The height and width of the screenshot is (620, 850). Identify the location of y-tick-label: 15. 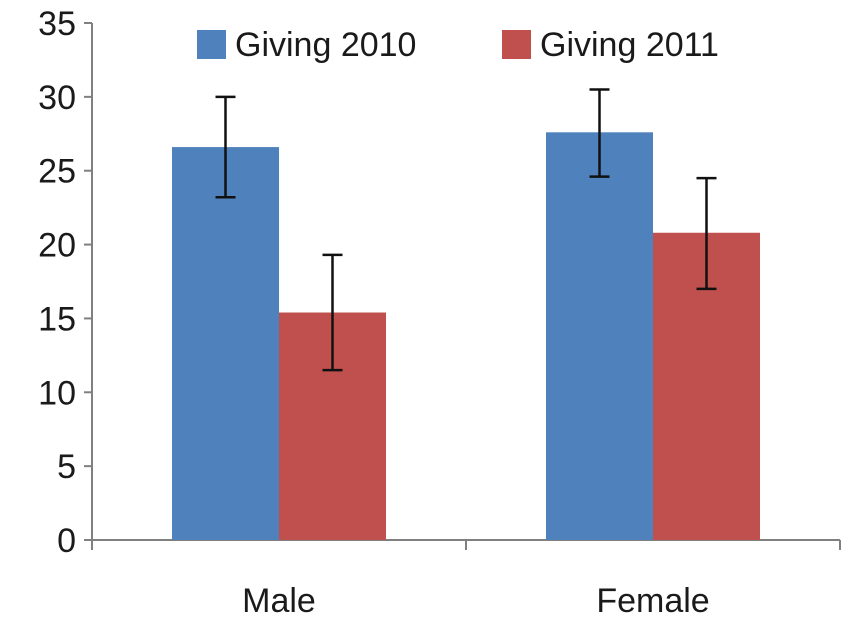
(57, 319).